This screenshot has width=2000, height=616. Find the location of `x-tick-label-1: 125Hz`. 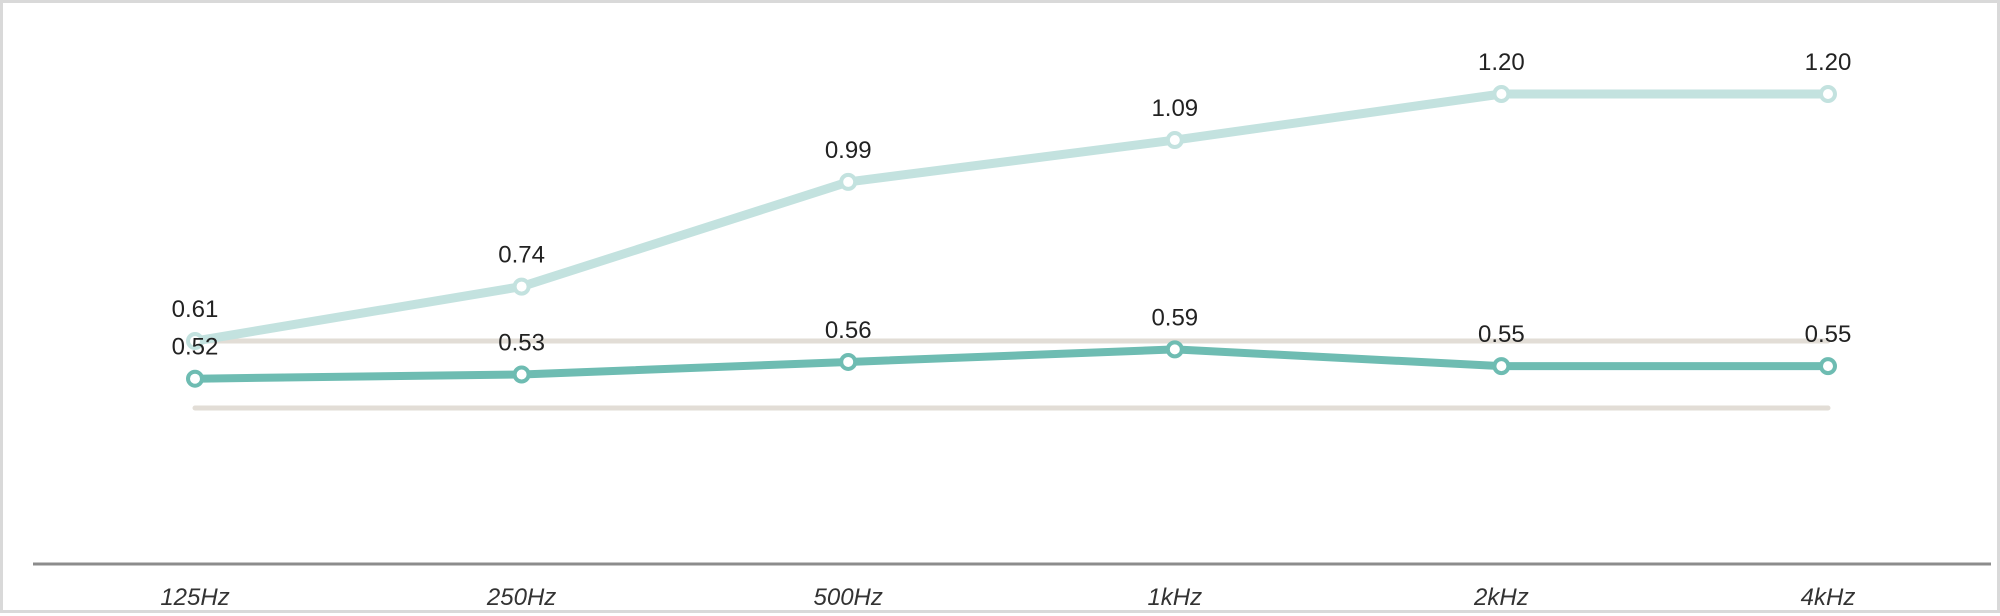

x-tick-label-1: 125Hz is located at coordinates (194, 597).